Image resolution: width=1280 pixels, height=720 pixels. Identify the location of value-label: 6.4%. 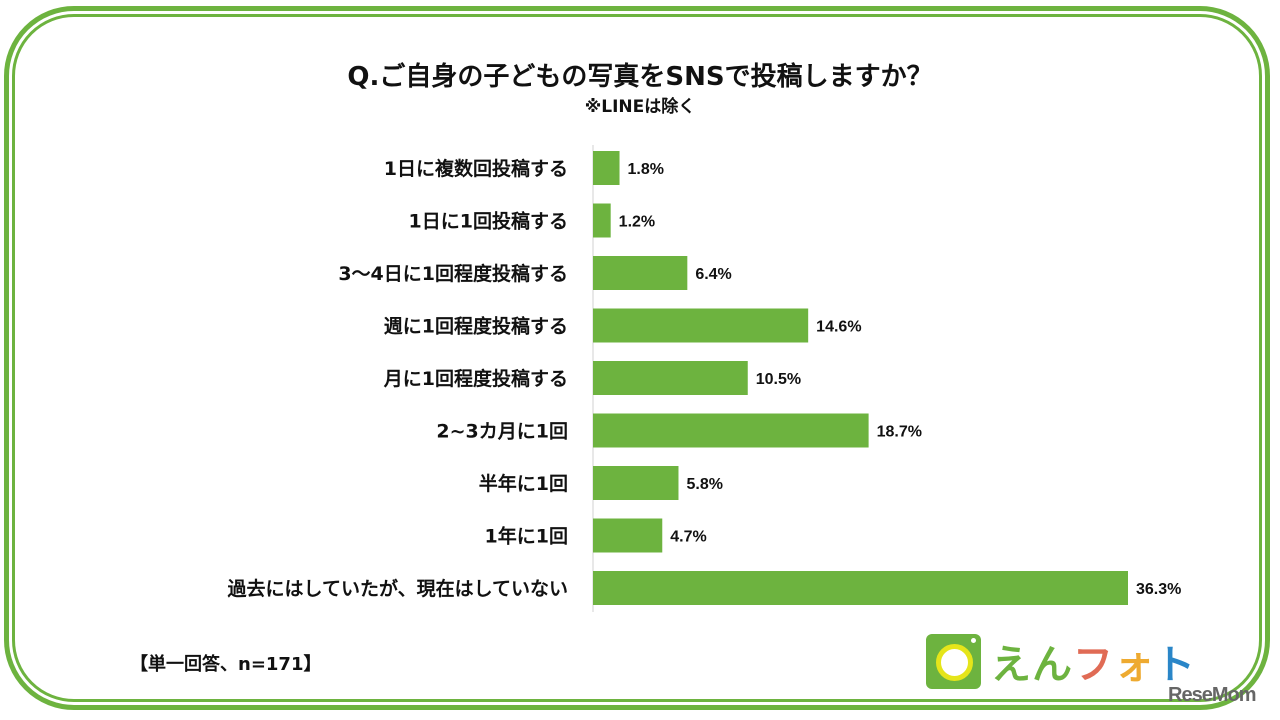
(713, 274).